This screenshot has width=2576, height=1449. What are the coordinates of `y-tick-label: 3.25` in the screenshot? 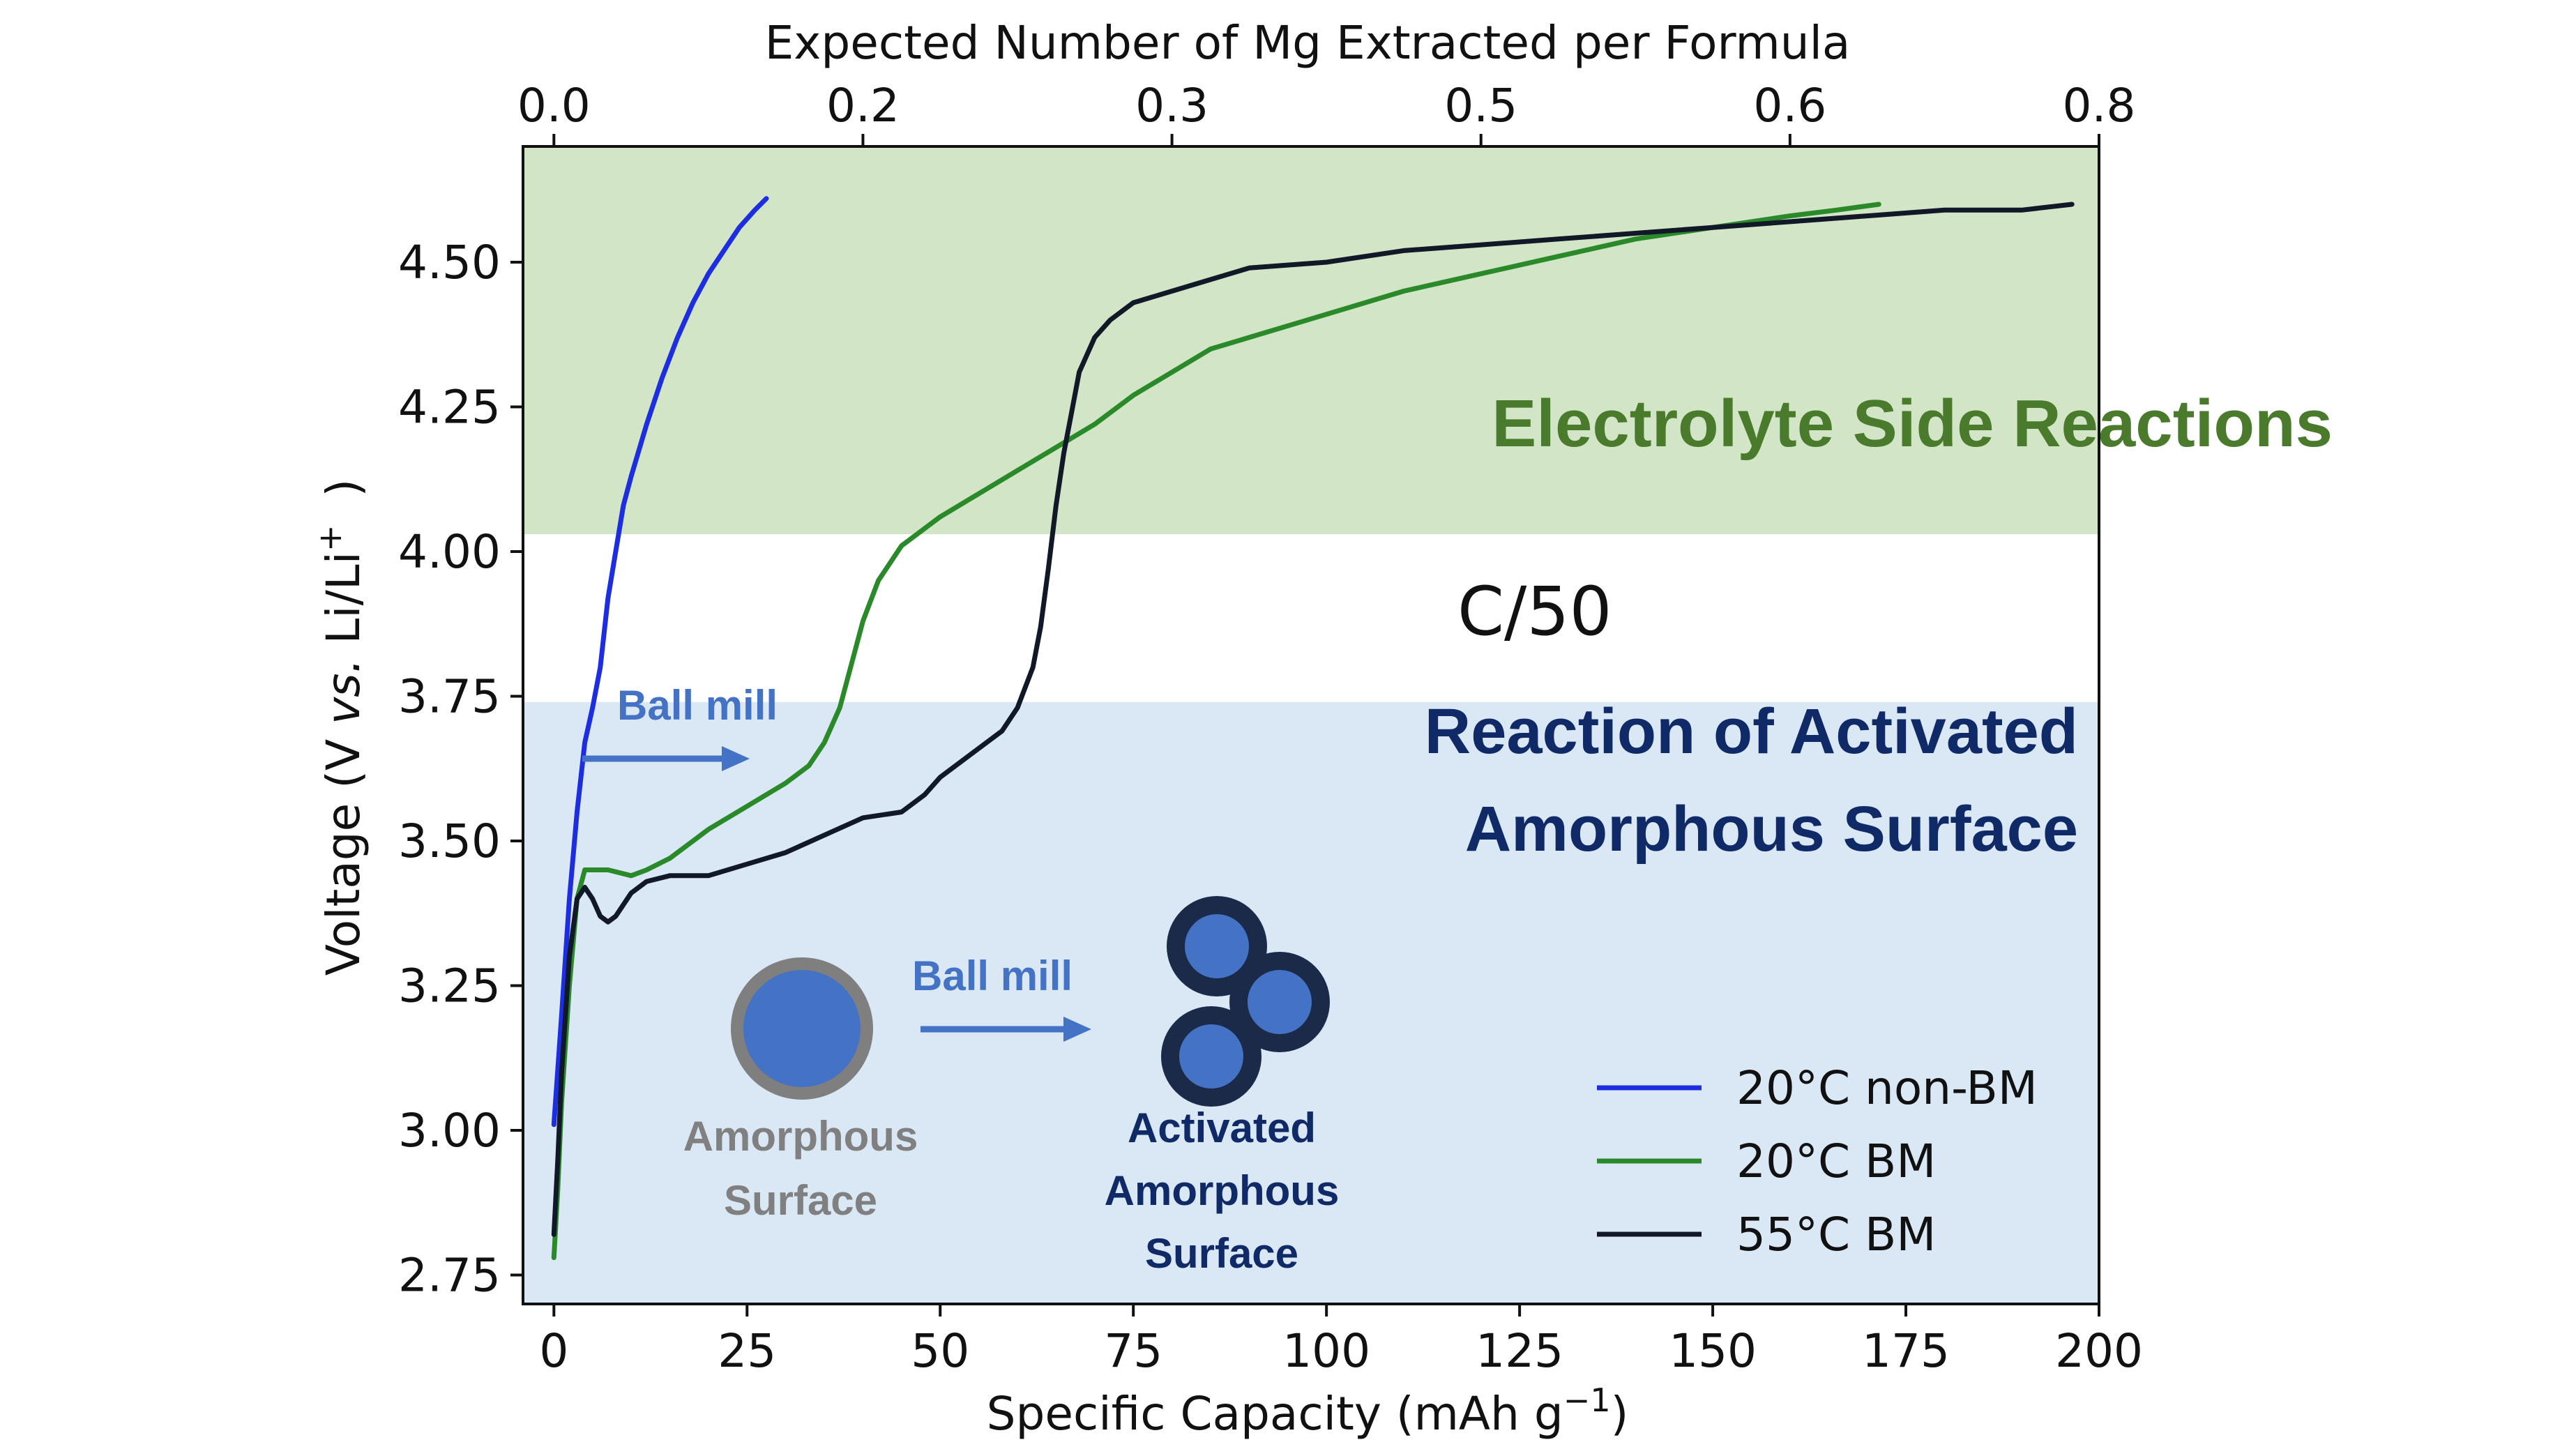 It's located at (449, 986).